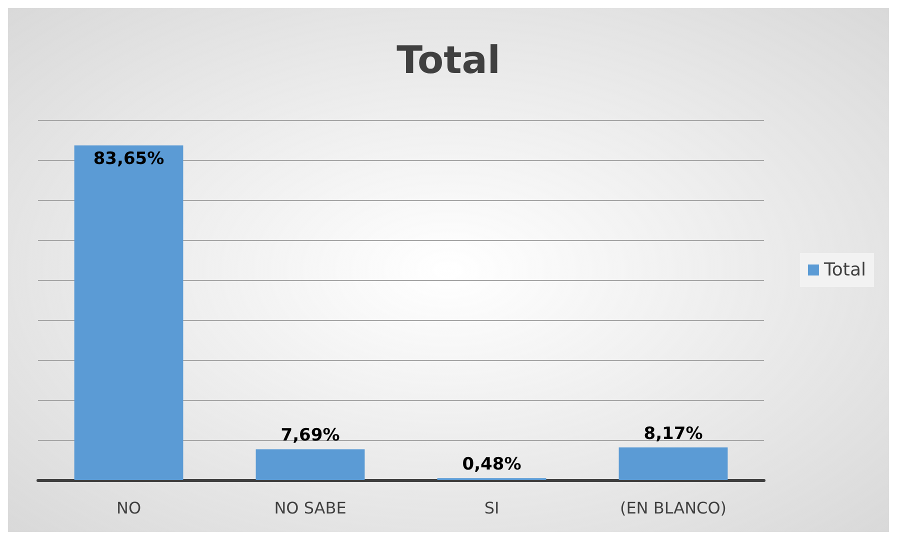  I want to click on legend-label: Total, so click(844, 270).